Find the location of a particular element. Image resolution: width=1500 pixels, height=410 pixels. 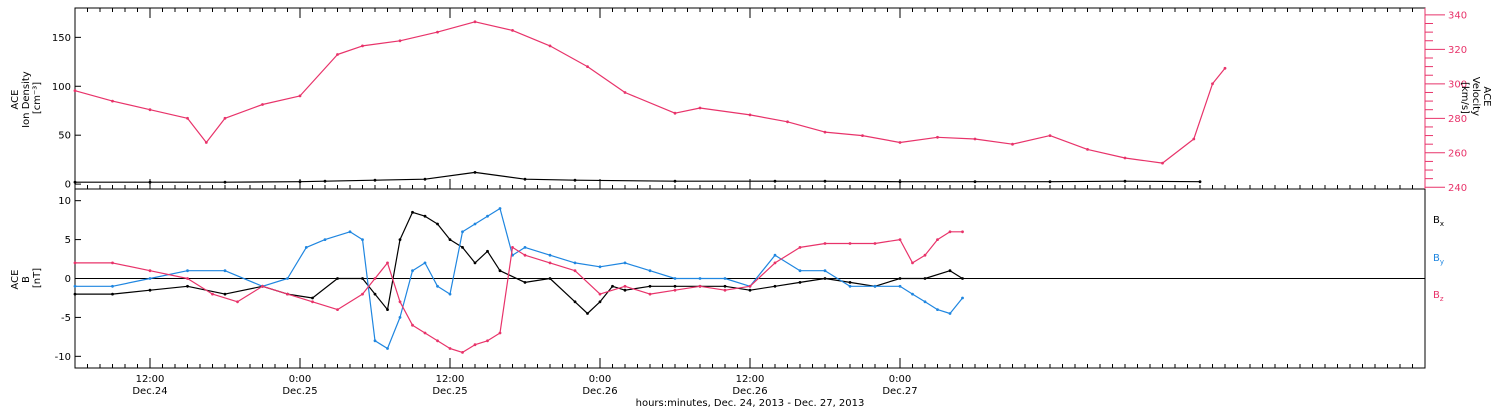

top-right-tick-label: 240 is located at coordinates (1457, 188).